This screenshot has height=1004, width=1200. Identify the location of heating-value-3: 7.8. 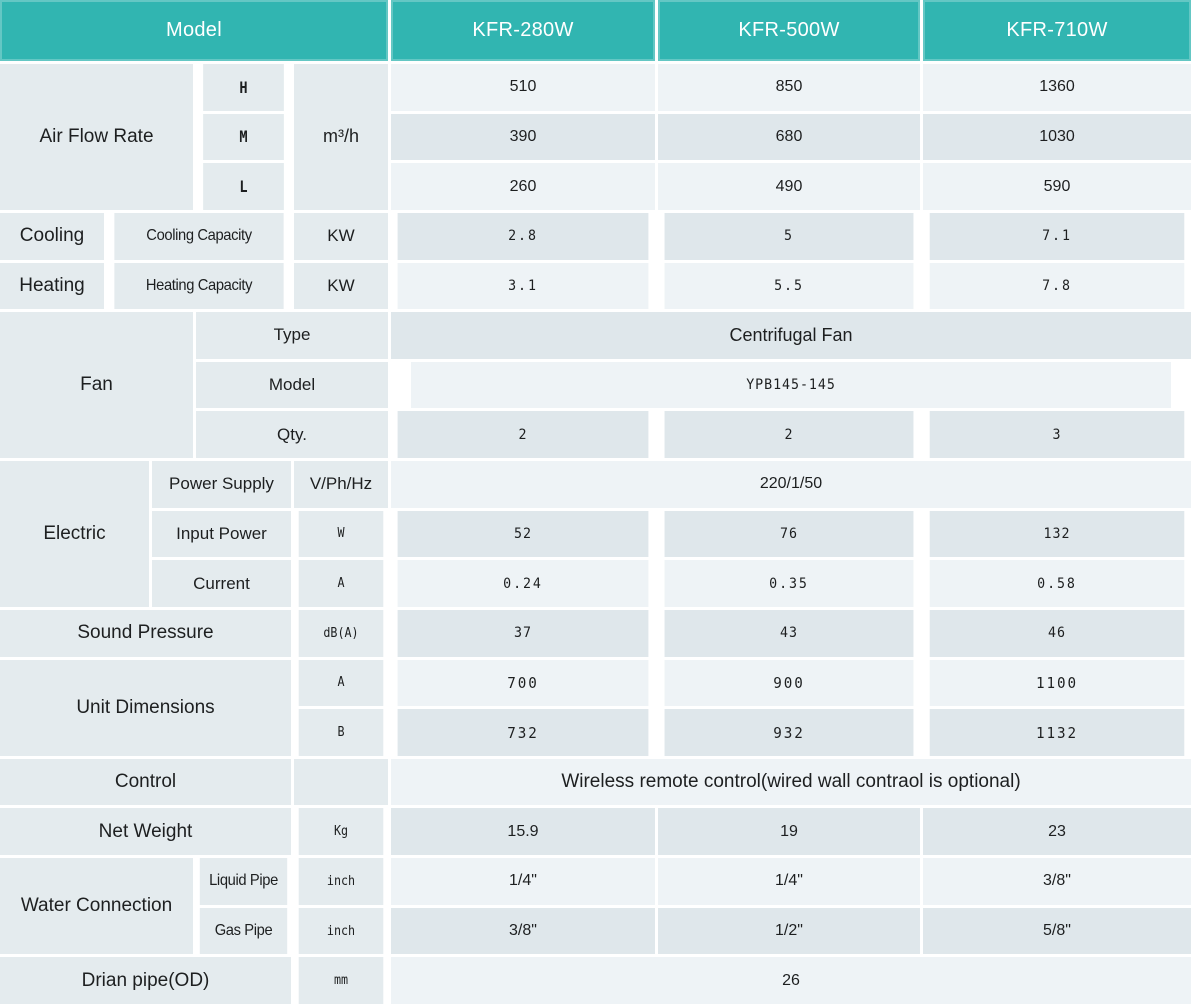
(1057, 286).